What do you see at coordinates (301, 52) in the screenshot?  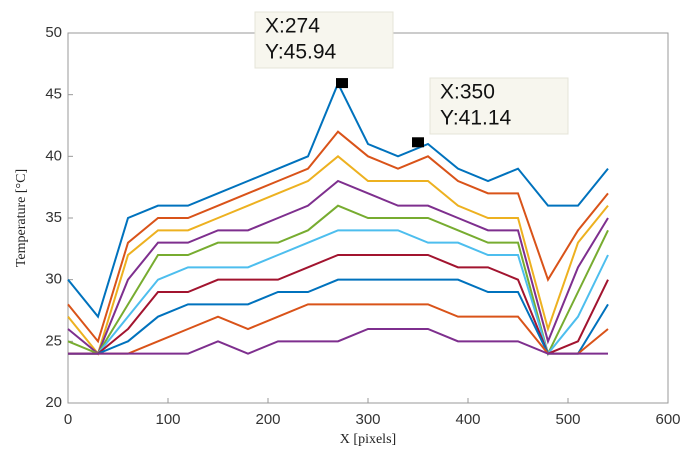 I see `datatip-y: Y:45.94` at bounding box center [301, 52].